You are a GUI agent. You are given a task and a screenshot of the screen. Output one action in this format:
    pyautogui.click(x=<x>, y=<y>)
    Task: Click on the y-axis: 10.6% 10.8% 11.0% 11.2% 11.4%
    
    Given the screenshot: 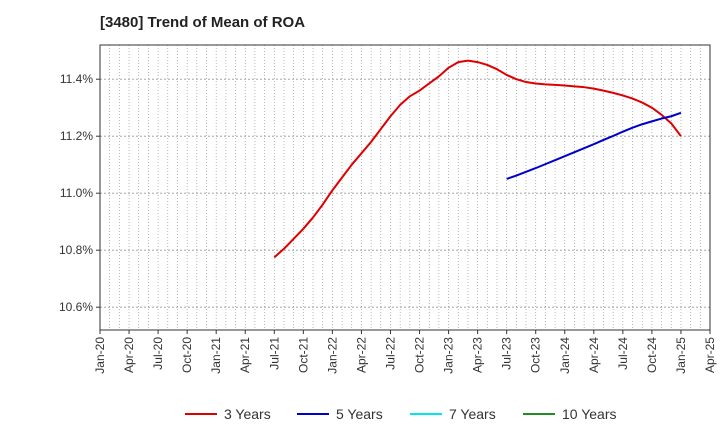 What is the action you would take?
    pyautogui.click(x=79, y=193)
    